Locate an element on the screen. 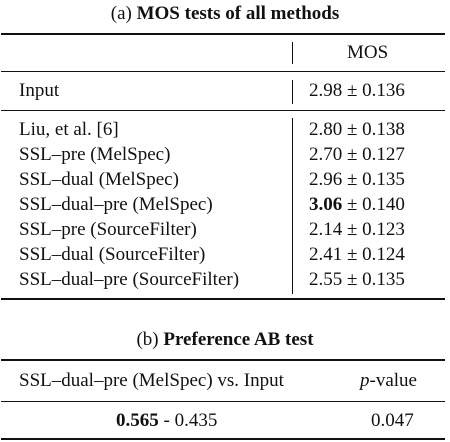  table-row-mos: 2.14 ± 0.123 is located at coordinates (357, 230).